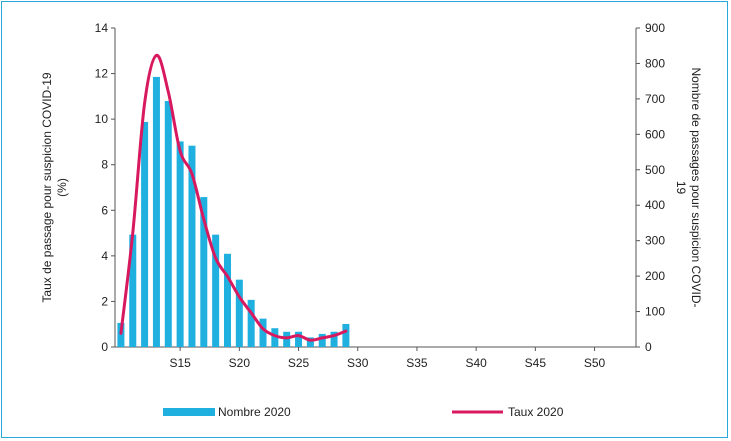 The width and height of the screenshot is (731, 441). What do you see at coordinates (655, 99) in the screenshot?
I see `right-y-tick-label: 700` at bounding box center [655, 99].